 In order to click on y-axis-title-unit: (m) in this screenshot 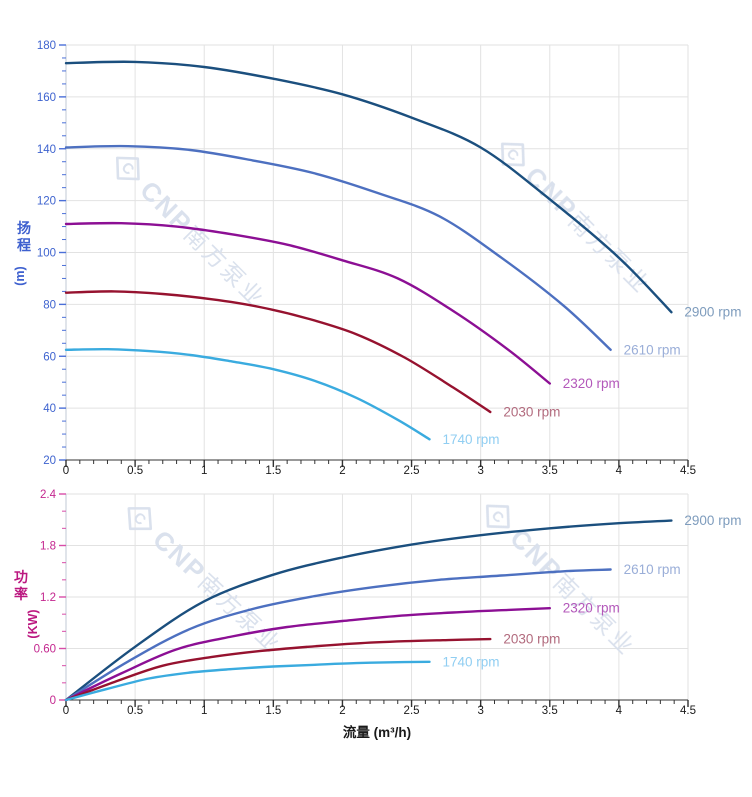, I will do `click(20, 275)`.